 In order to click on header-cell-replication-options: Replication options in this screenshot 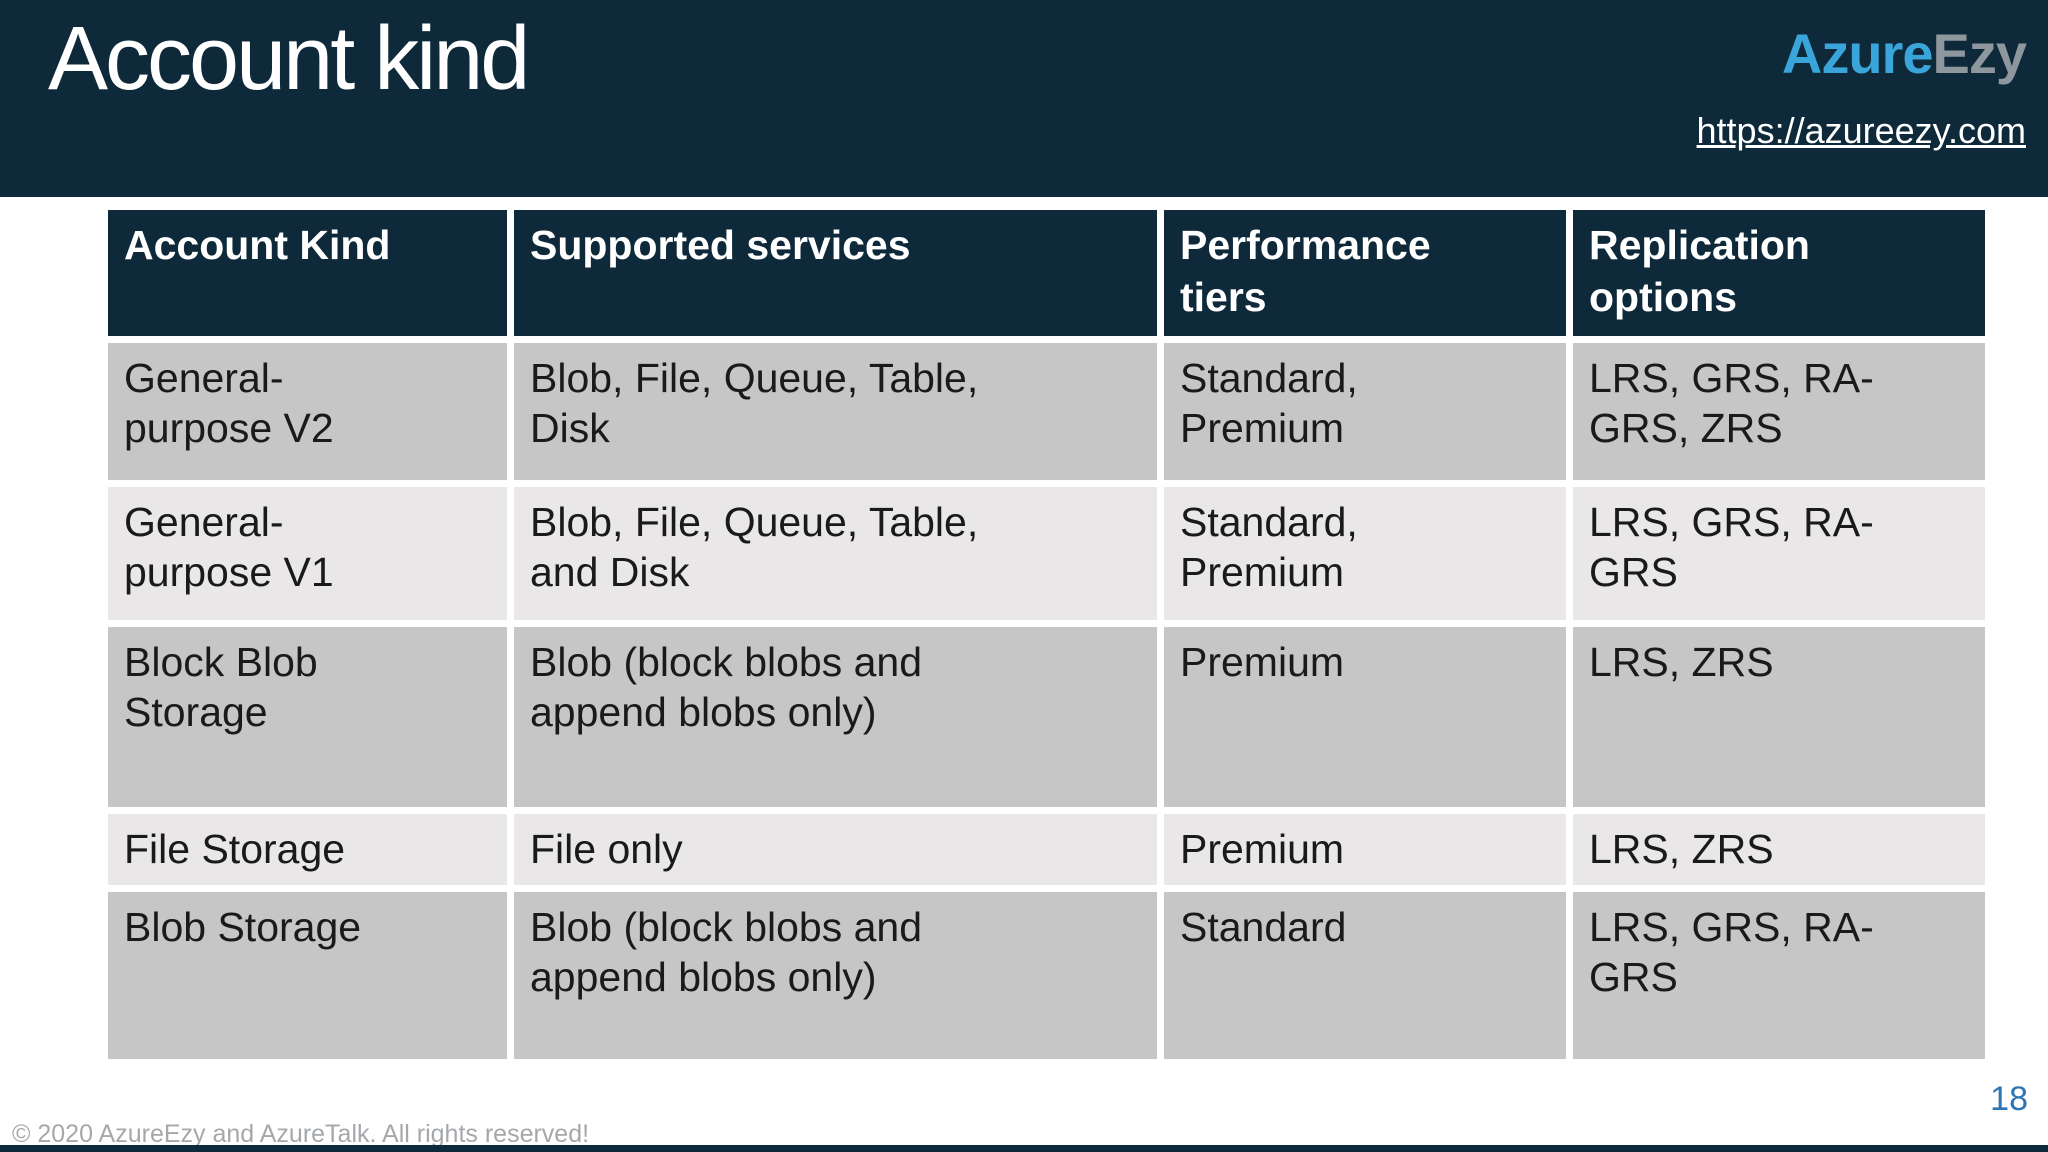, I will do `click(1779, 273)`.